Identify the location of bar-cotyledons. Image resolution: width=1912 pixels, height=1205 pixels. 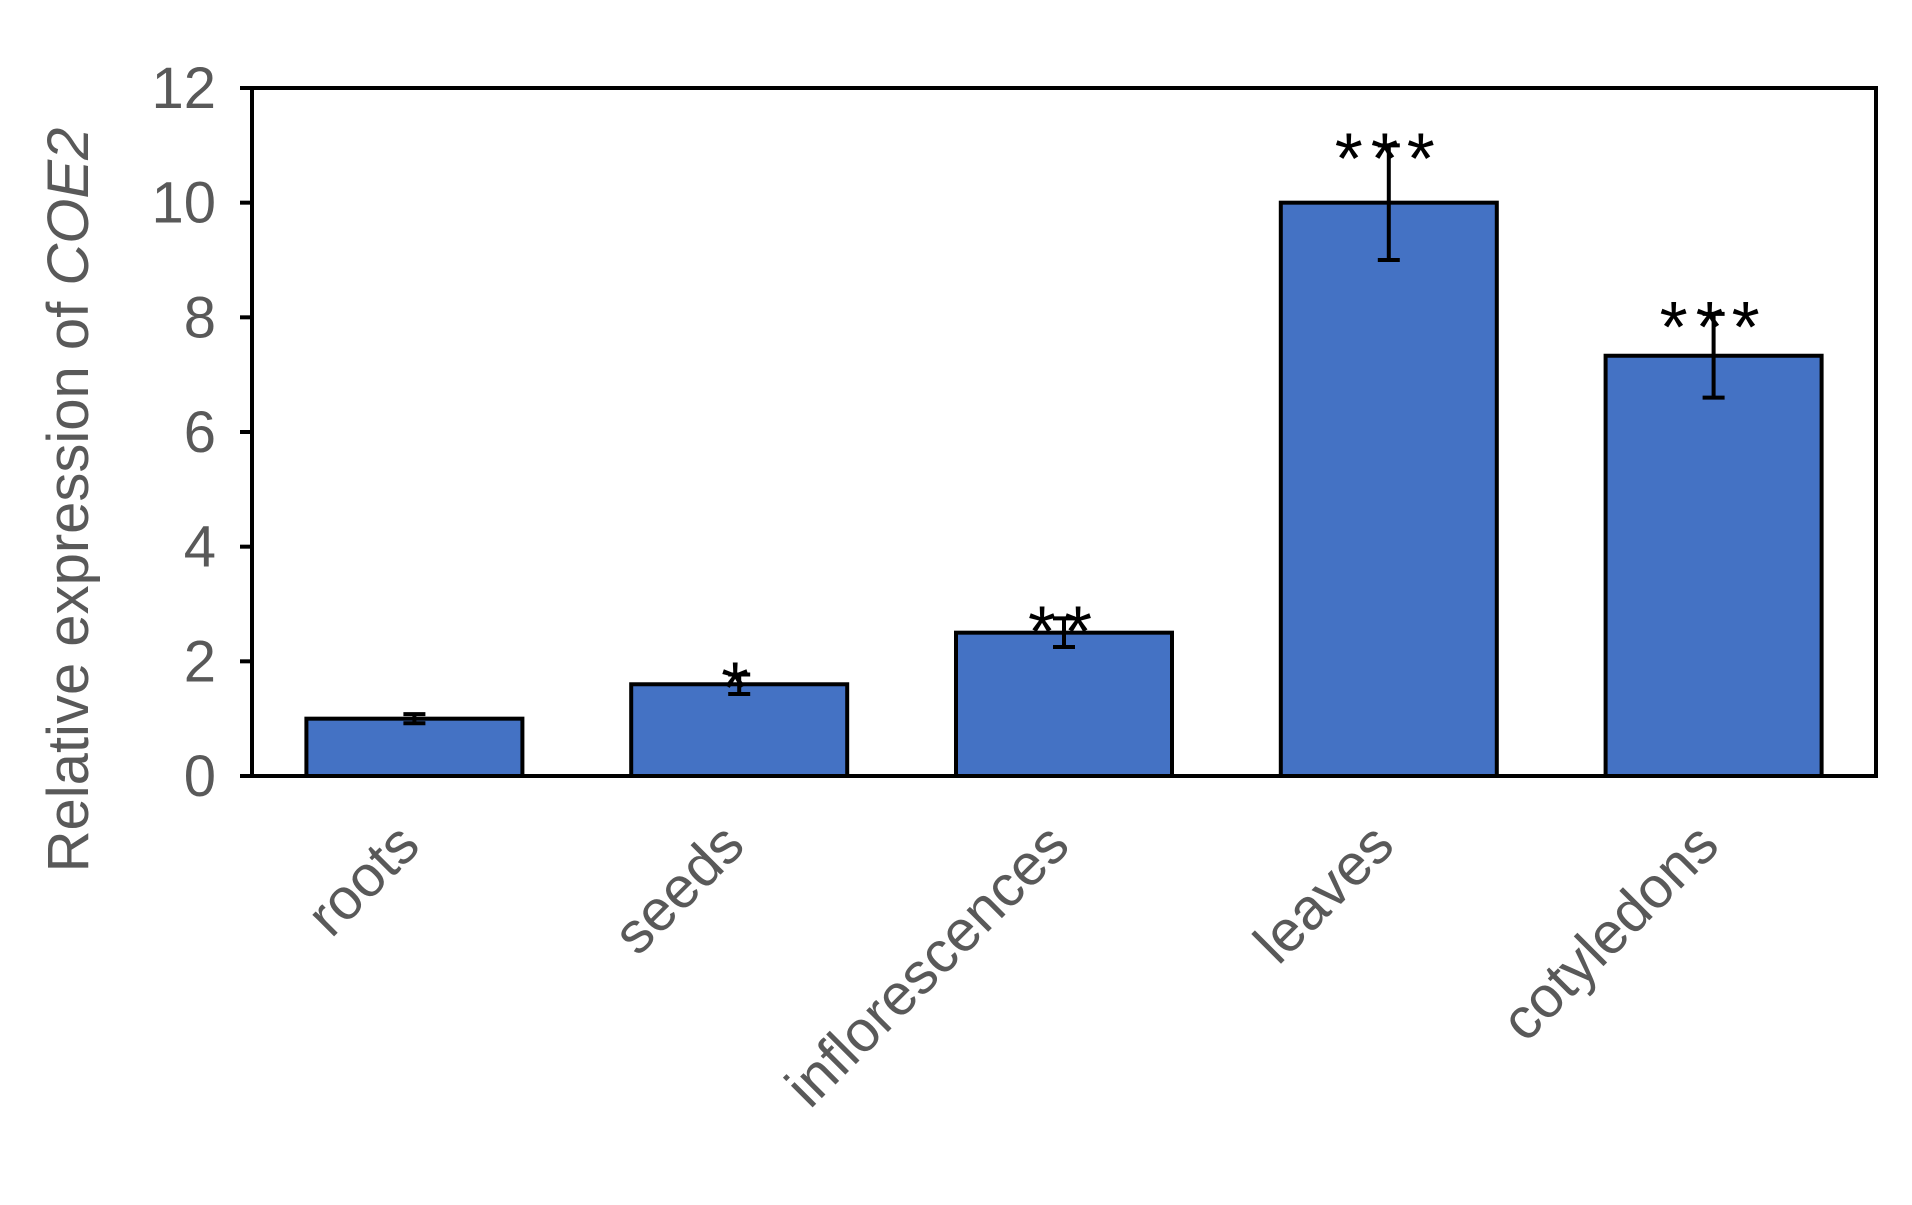
(1713, 565).